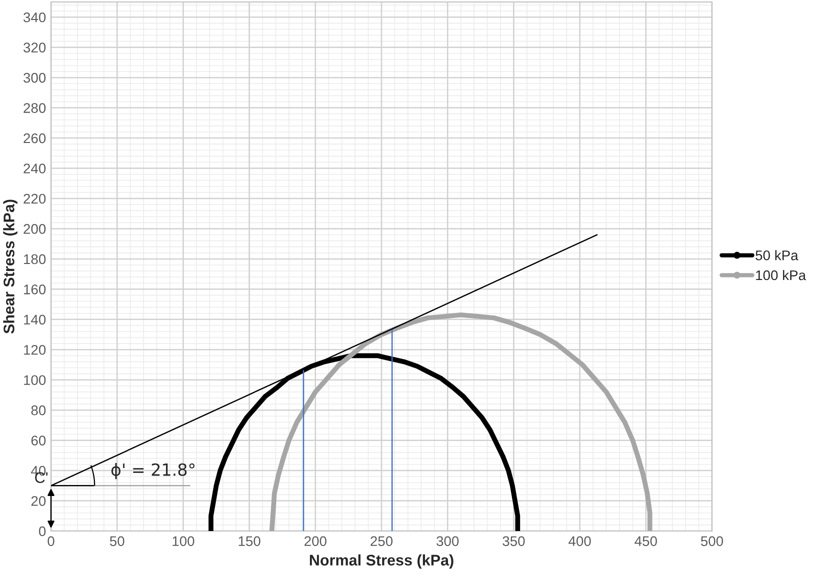  What do you see at coordinates (35, 229) in the screenshot?
I see `y-tick-label: 200` at bounding box center [35, 229].